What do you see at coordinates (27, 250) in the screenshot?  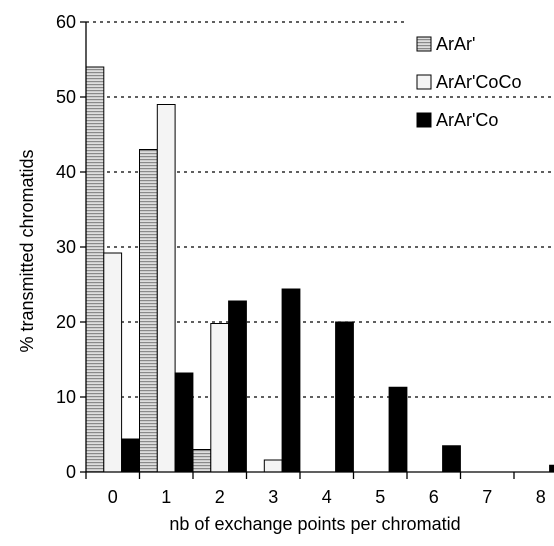 I see `y-axis-title: % transmitted chromatids` at bounding box center [27, 250].